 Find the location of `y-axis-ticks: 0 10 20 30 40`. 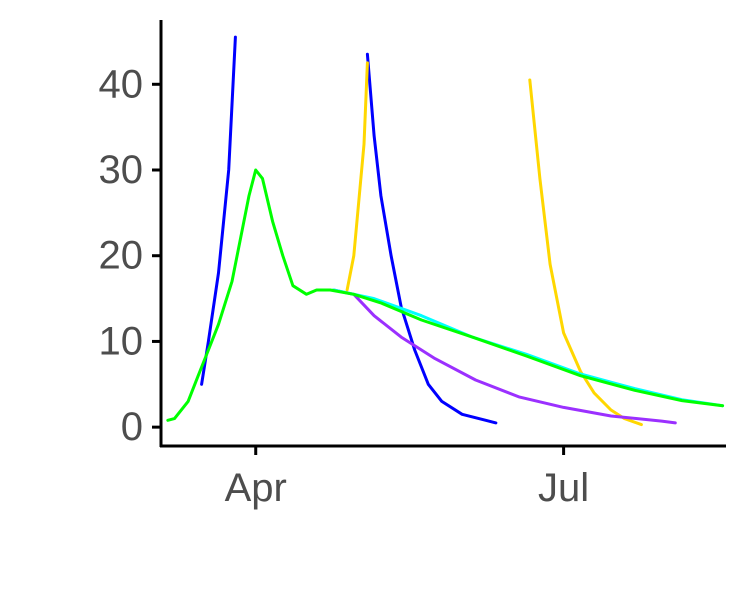

y-axis-ticks: 0 10 20 30 40 is located at coordinates (130, 255).